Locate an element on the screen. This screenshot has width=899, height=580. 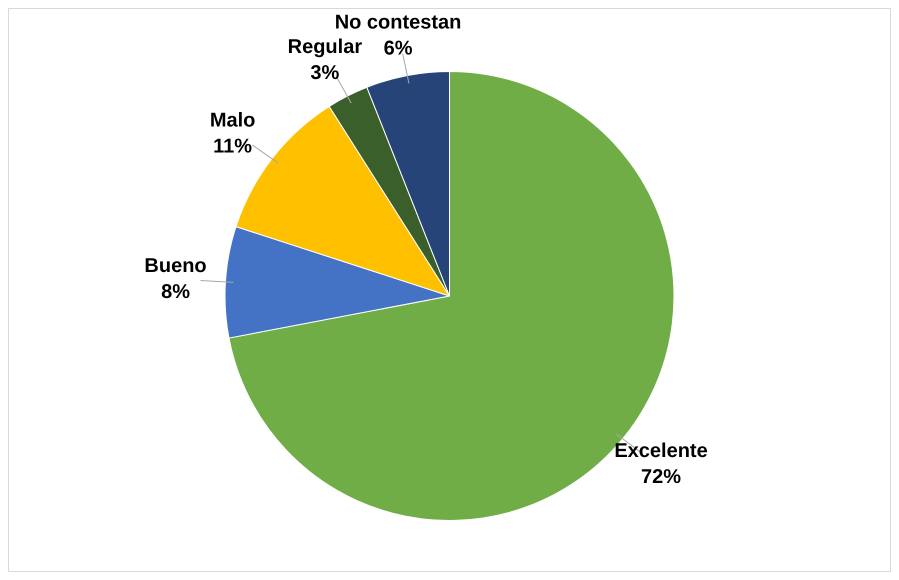
data-label: 6% is located at coordinates (398, 49).